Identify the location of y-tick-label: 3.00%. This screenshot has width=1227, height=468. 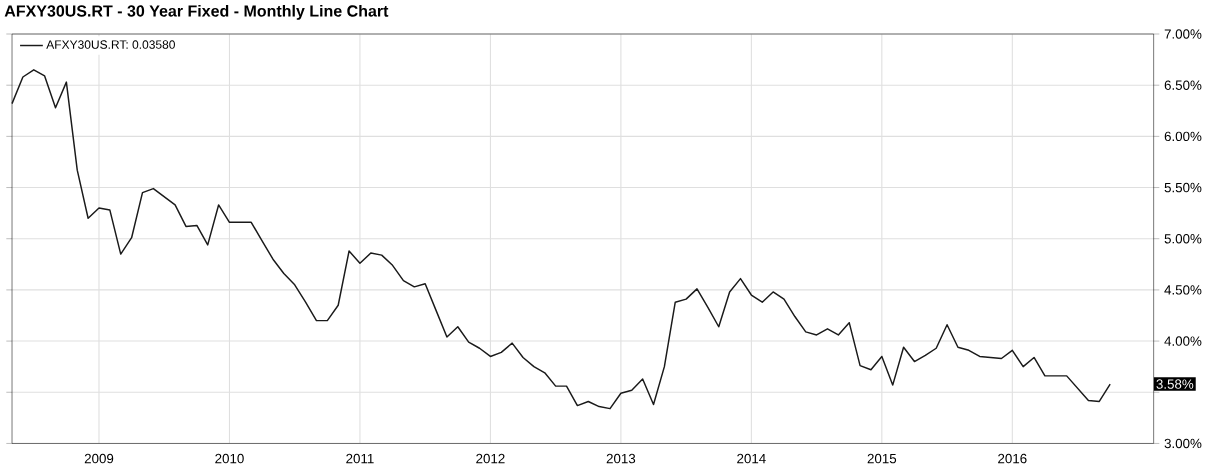
(1183, 443).